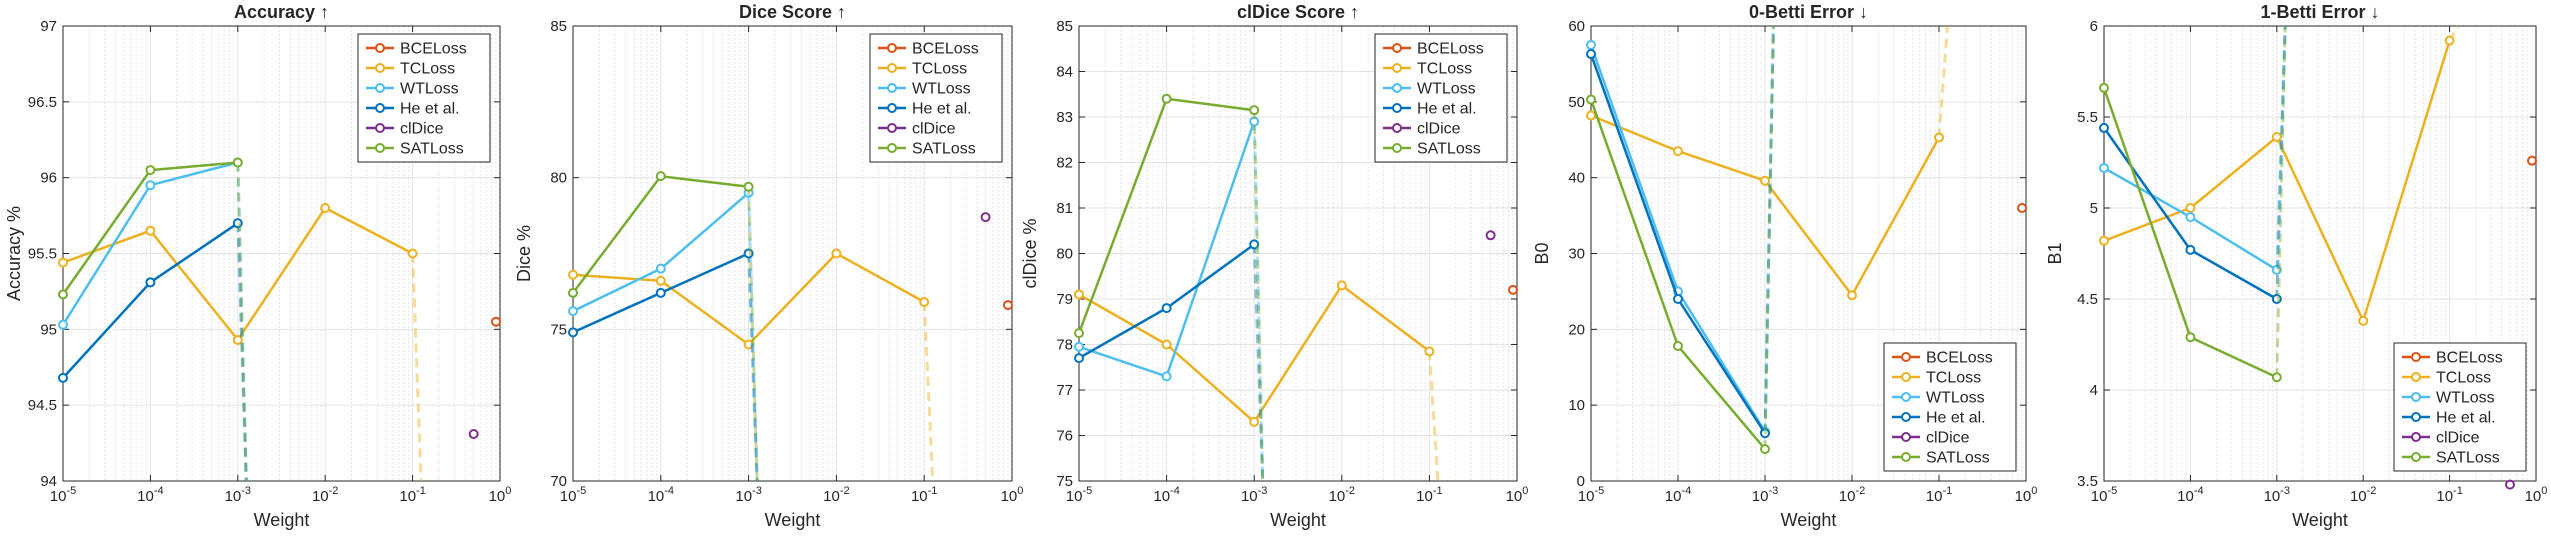 Image resolution: width=2551 pixels, height=541 pixels. What do you see at coordinates (2055, 253) in the screenshot?
I see `y-axis-label: B1` at bounding box center [2055, 253].